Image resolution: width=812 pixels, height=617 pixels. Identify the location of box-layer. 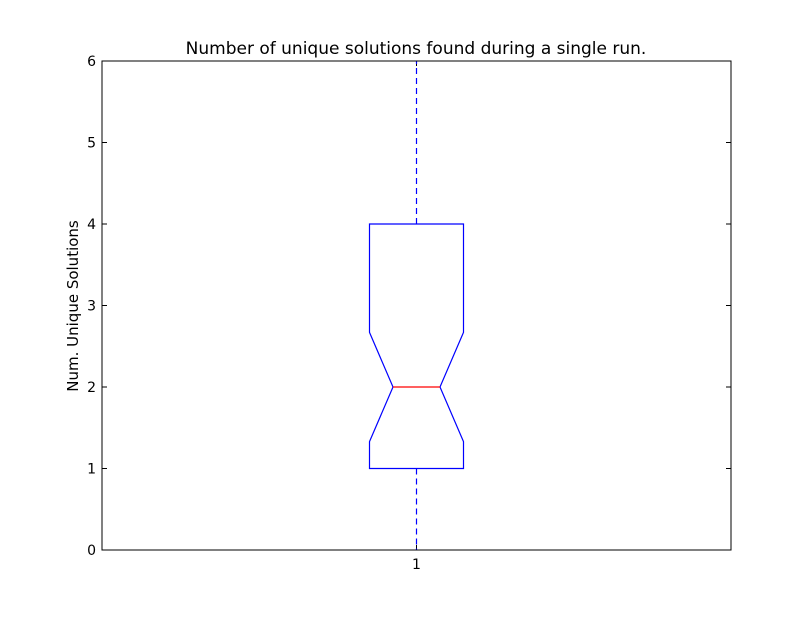
(416, 305).